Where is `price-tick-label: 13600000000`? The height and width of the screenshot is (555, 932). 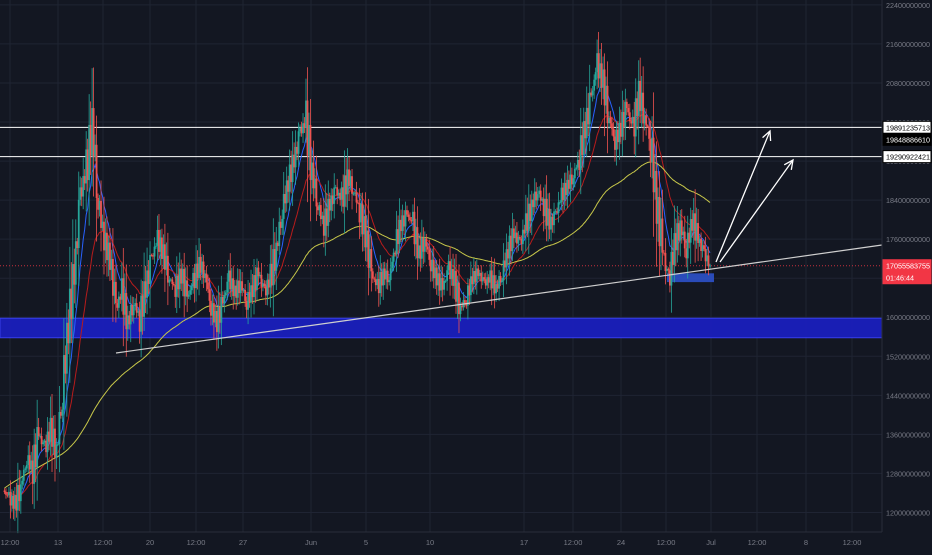 price-tick-label: 13600000000 is located at coordinates (908, 434).